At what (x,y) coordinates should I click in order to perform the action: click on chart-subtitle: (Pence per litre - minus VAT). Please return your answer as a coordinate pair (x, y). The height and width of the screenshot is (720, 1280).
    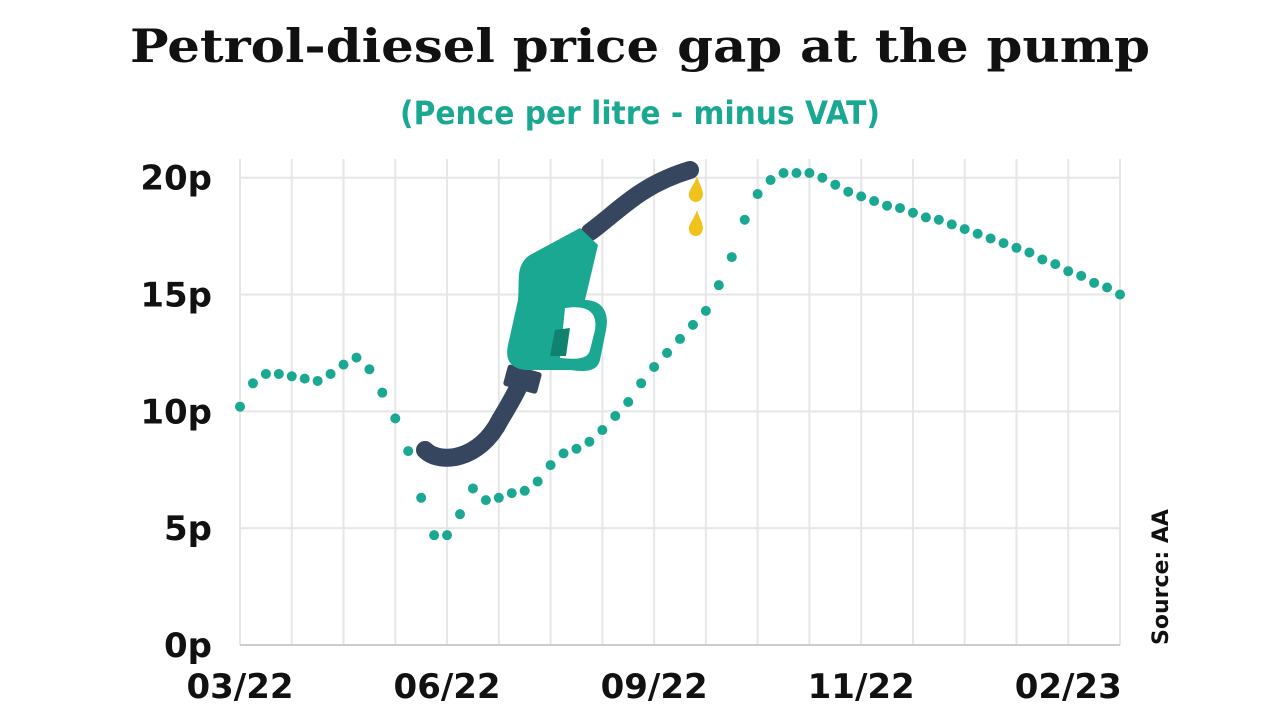
    Looking at the image, I should click on (640, 113).